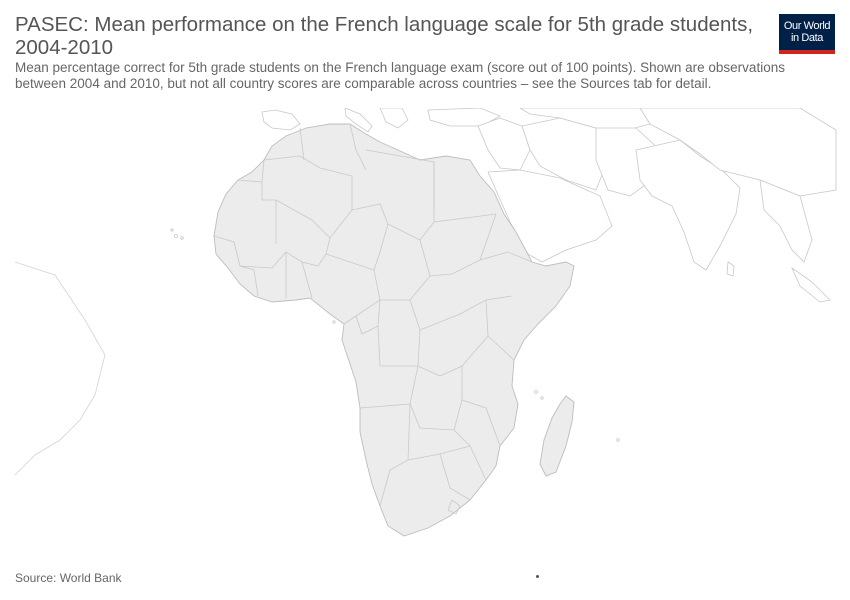 The width and height of the screenshot is (850, 600). Describe the element at coordinates (807, 26) in the screenshot. I see `logo-line-1: Our World` at that location.